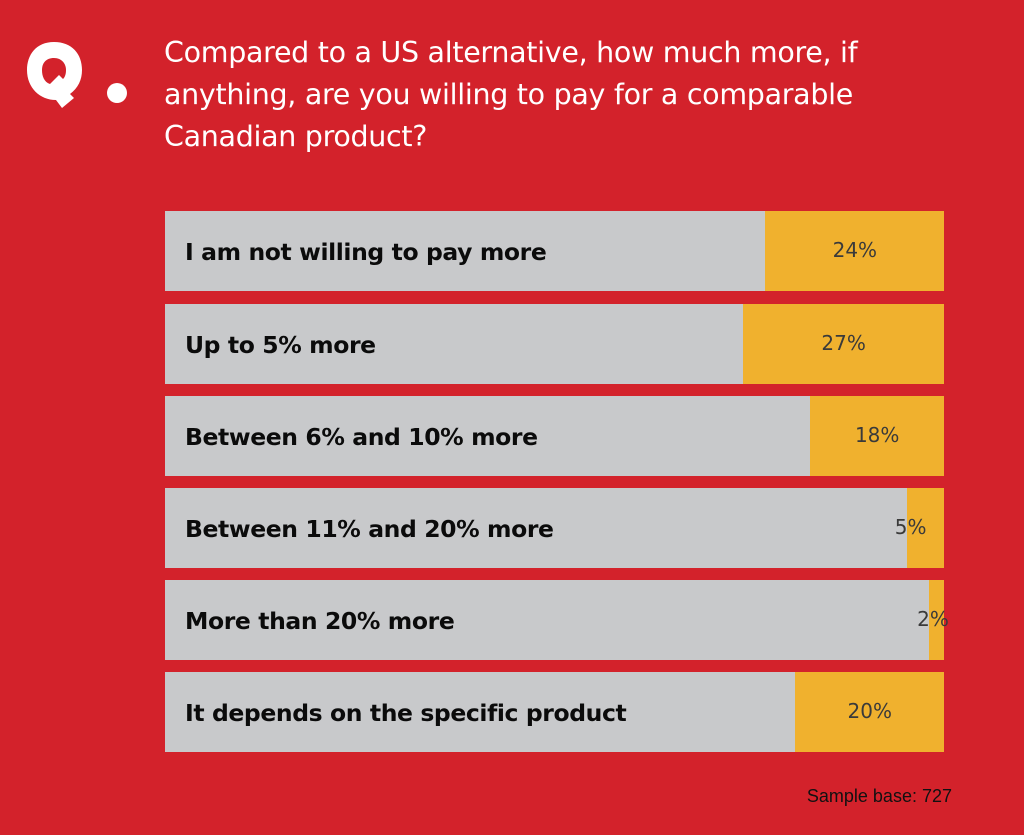 The width and height of the screenshot is (1024, 835). What do you see at coordinates (557, 620) in the screenshot?
I see `bar-row: More than 20% more 2%` at bounding box center [557, 620].